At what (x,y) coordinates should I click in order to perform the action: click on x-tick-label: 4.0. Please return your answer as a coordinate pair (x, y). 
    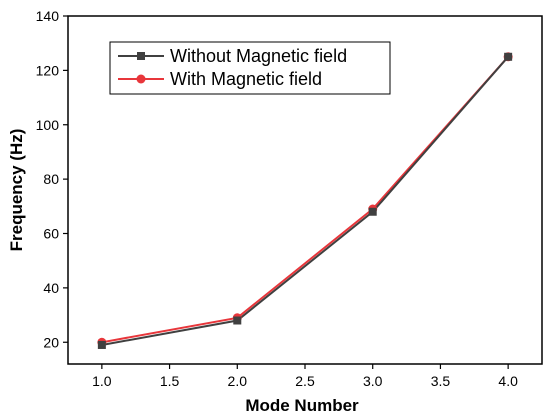
    Looking at the image, I should click on (508, 381).